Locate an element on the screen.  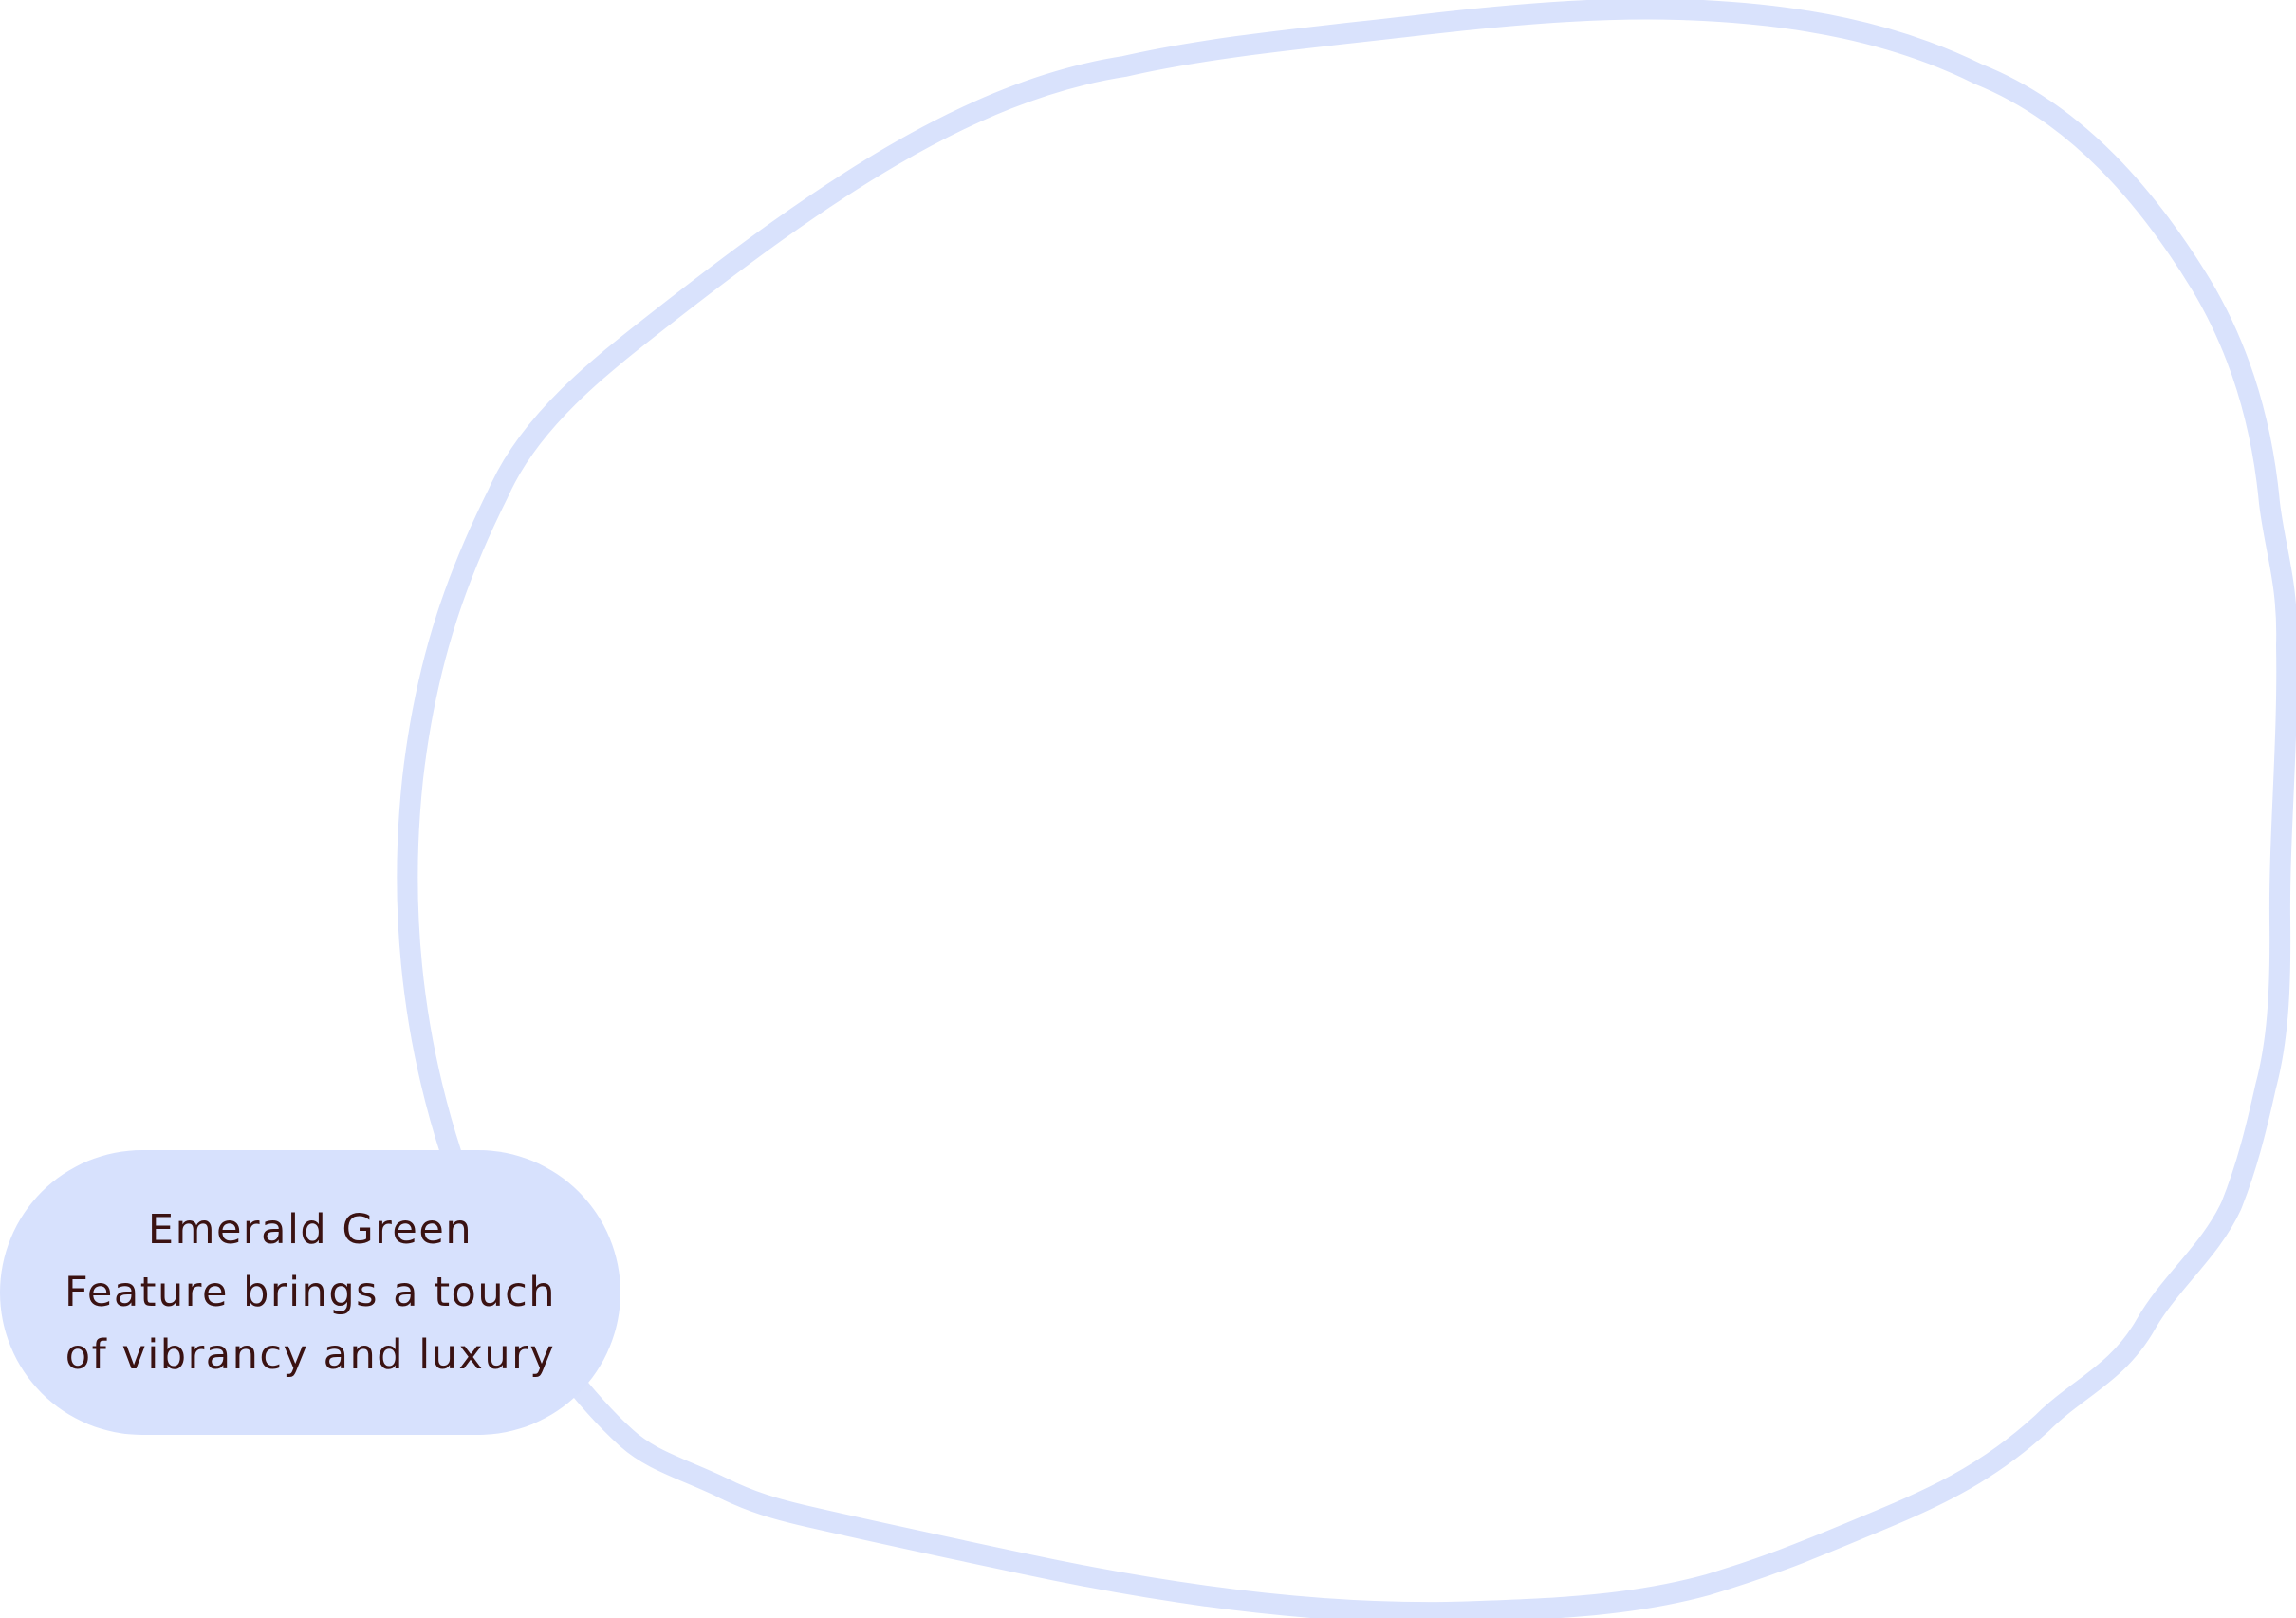
label-line-2: Feature brings a touch is located at coordinates (310, 1292).